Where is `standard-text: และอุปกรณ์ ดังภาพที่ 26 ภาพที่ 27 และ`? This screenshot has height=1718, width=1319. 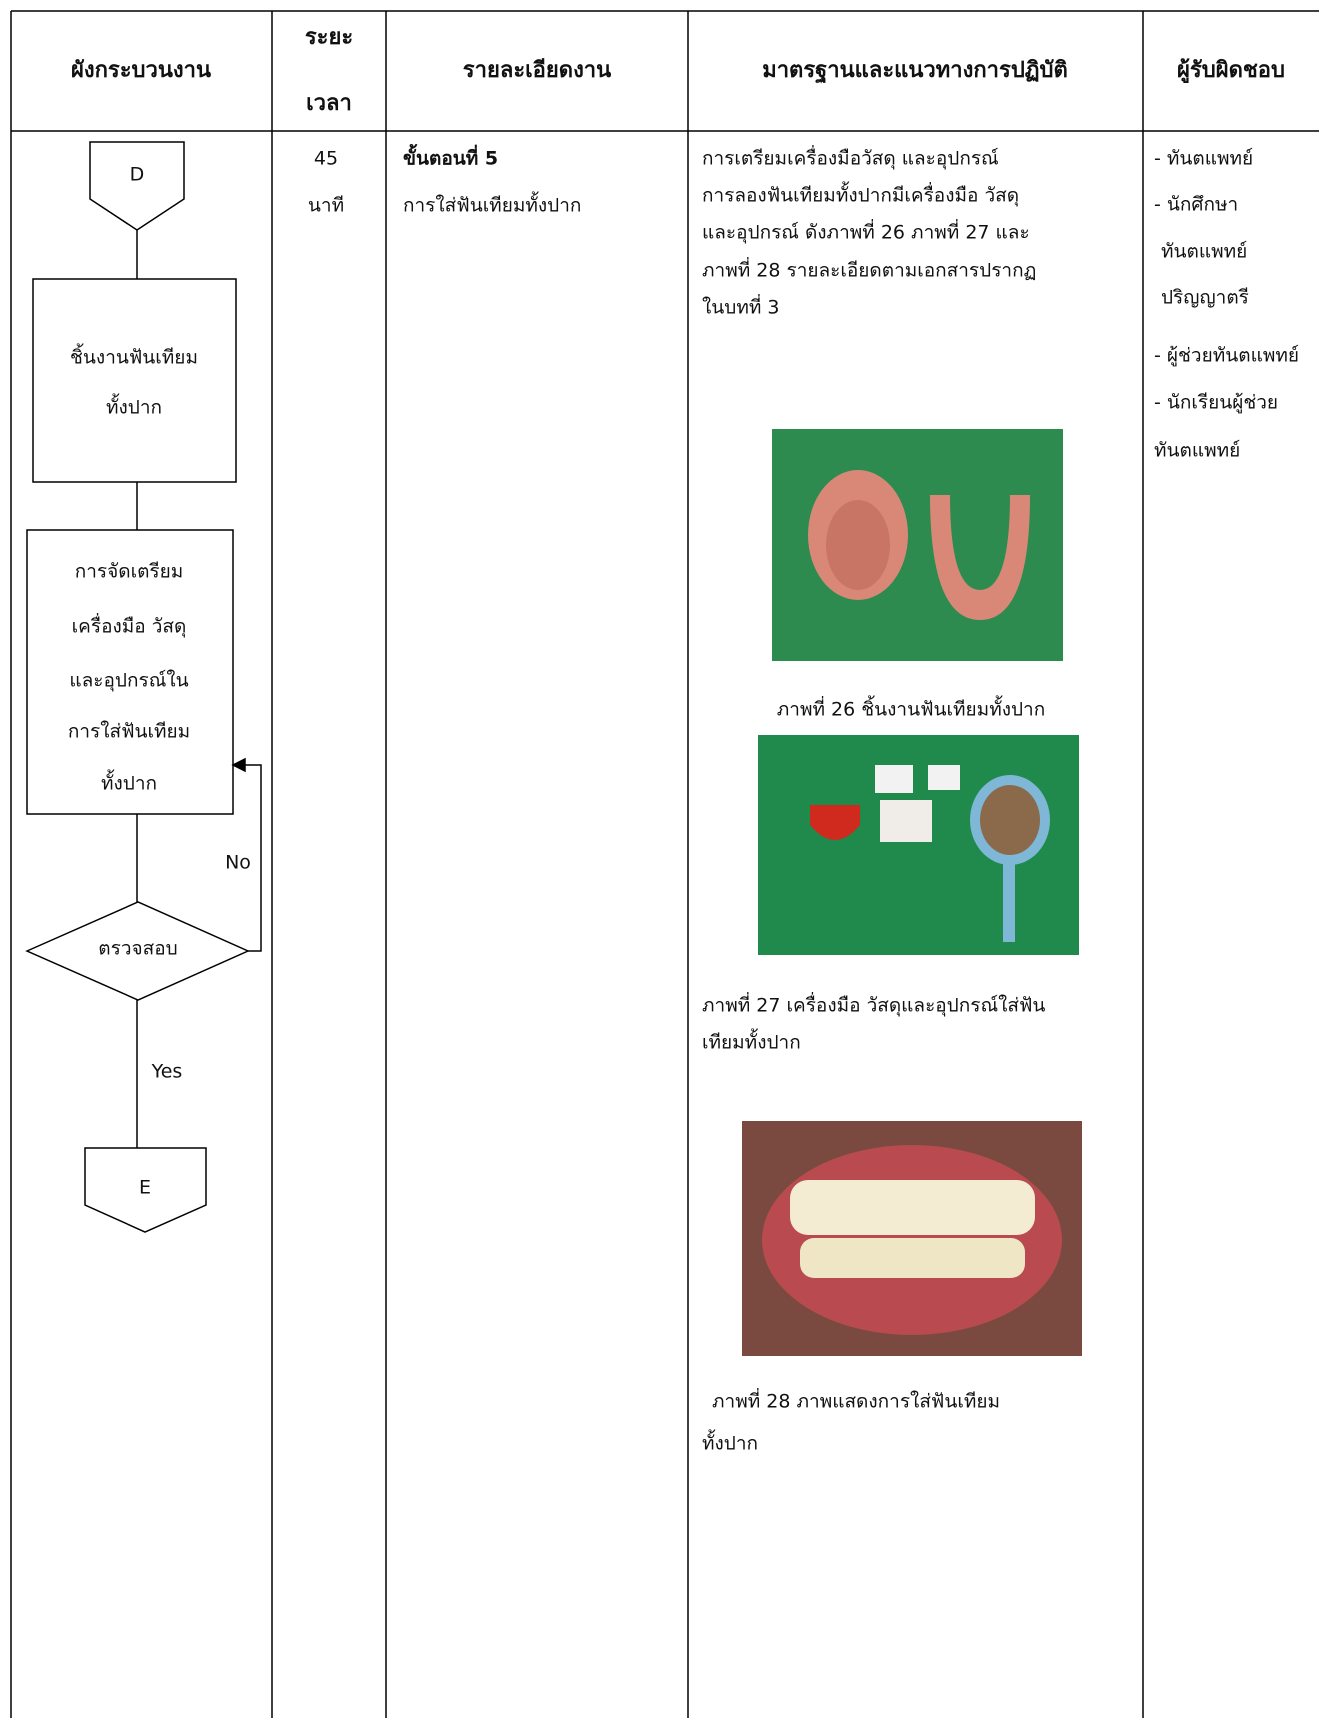
standard-text: และอุปกรณ์ ดังภาพที่ 26 ภาพที่ 27 และ is located at coordinates (866, 232).